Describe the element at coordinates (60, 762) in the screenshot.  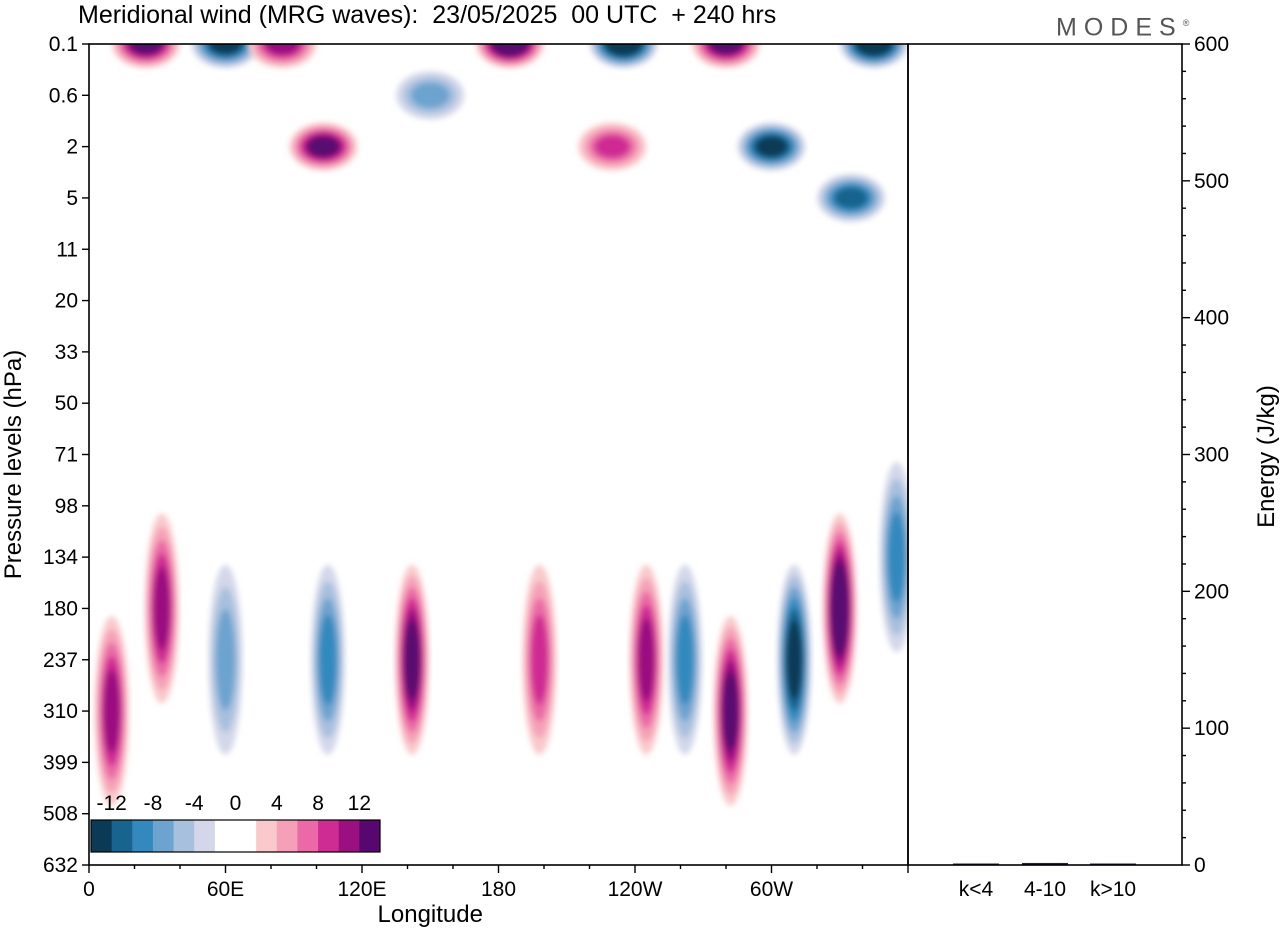
I see `y-tick-label: 399` at that location.